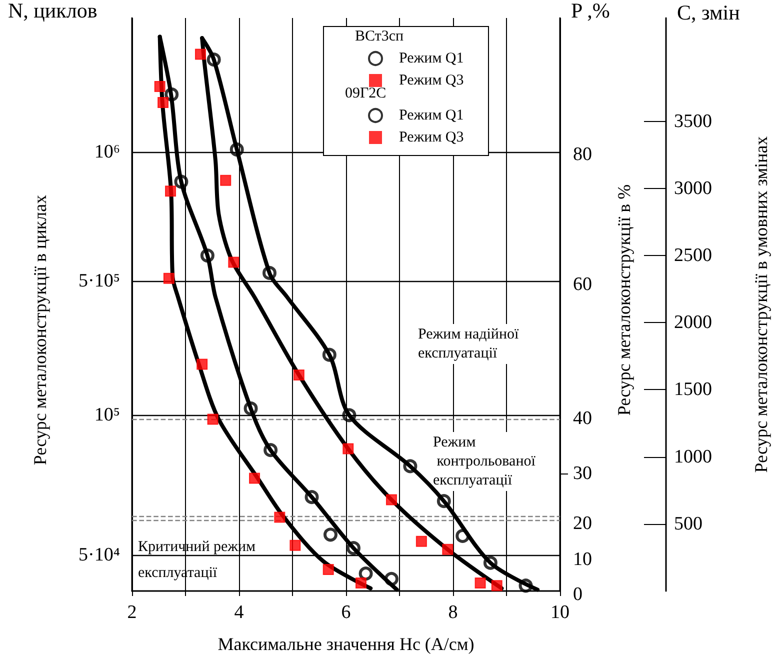 The image size is (778, 658). I want to click on y-tick-label: 3500, so click(693, 121).